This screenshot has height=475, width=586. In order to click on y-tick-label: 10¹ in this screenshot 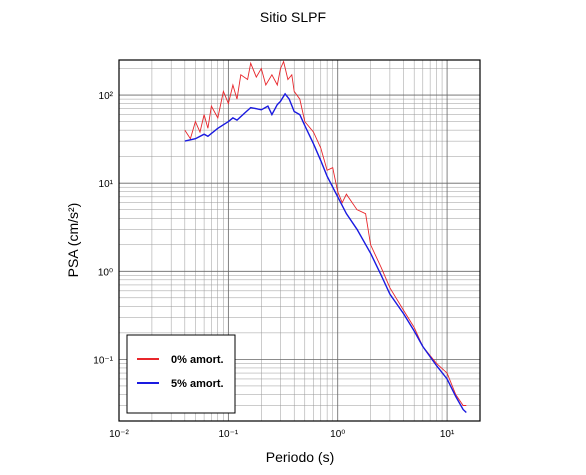, I will do `click(106, 184)`.